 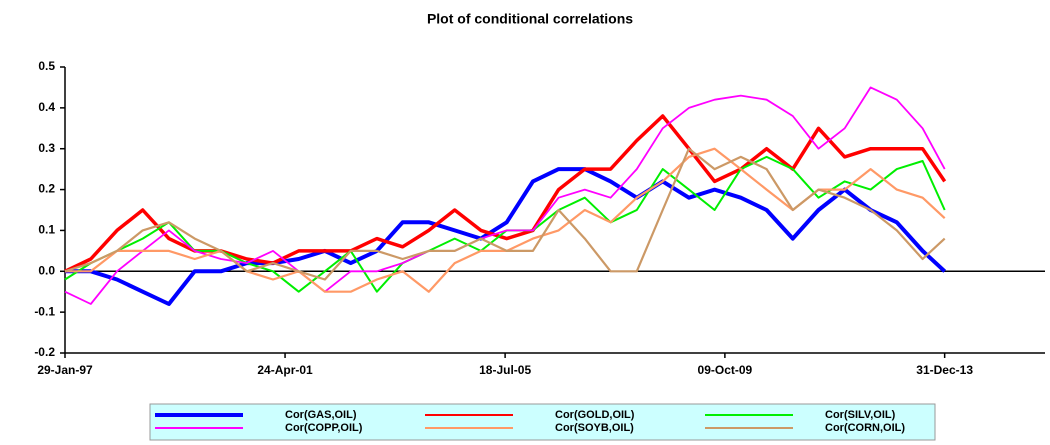 I want to click on x-tick-label: 18-Jul-05, so click(x=505, y=370).